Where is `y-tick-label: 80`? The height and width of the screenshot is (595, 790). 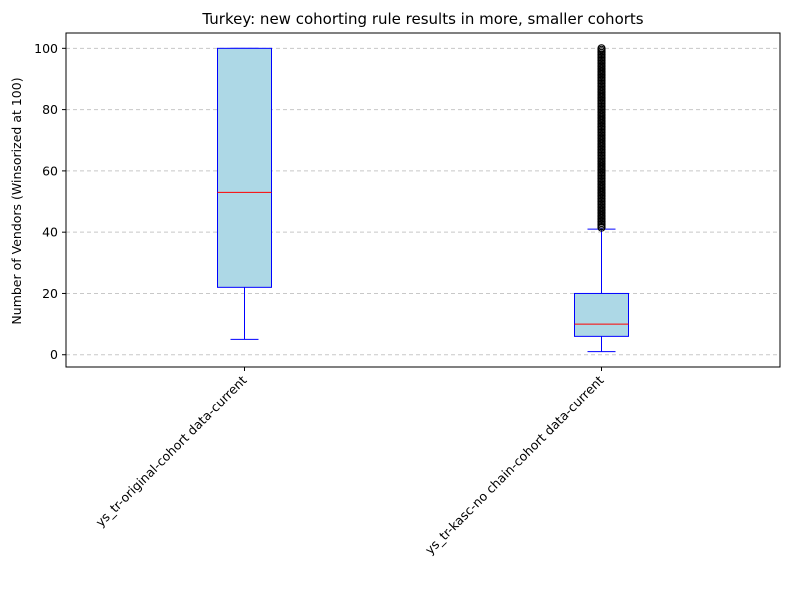
y-tick-label: 80 is located at coordinates (50, 109).